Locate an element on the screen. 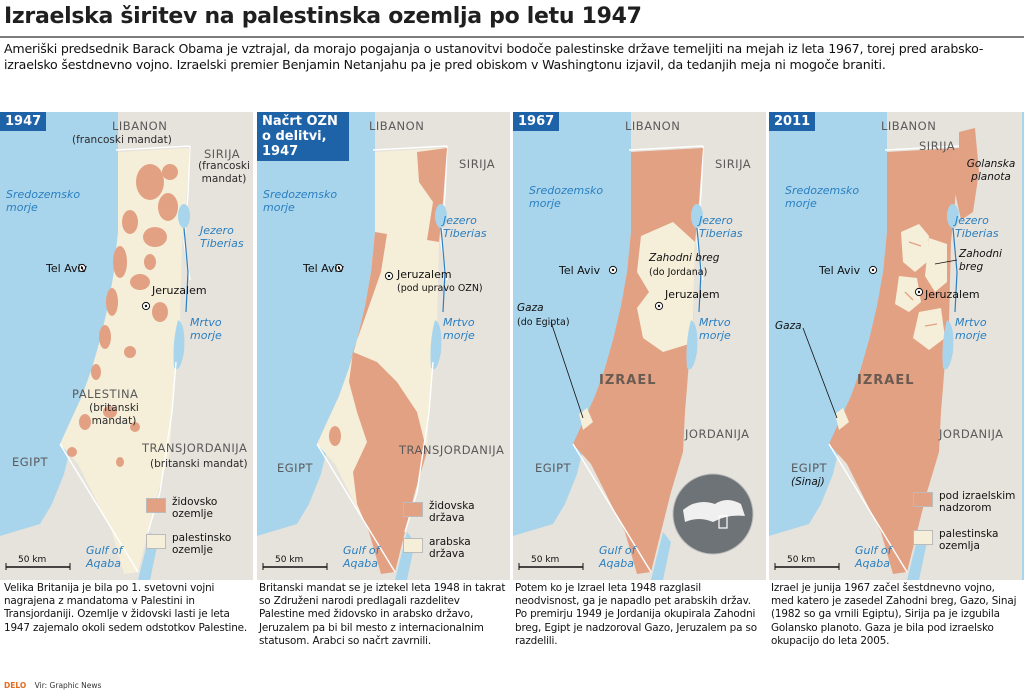 This screenshot has height=692, width=1024. border-egypt is located at coordinates (612, 508).